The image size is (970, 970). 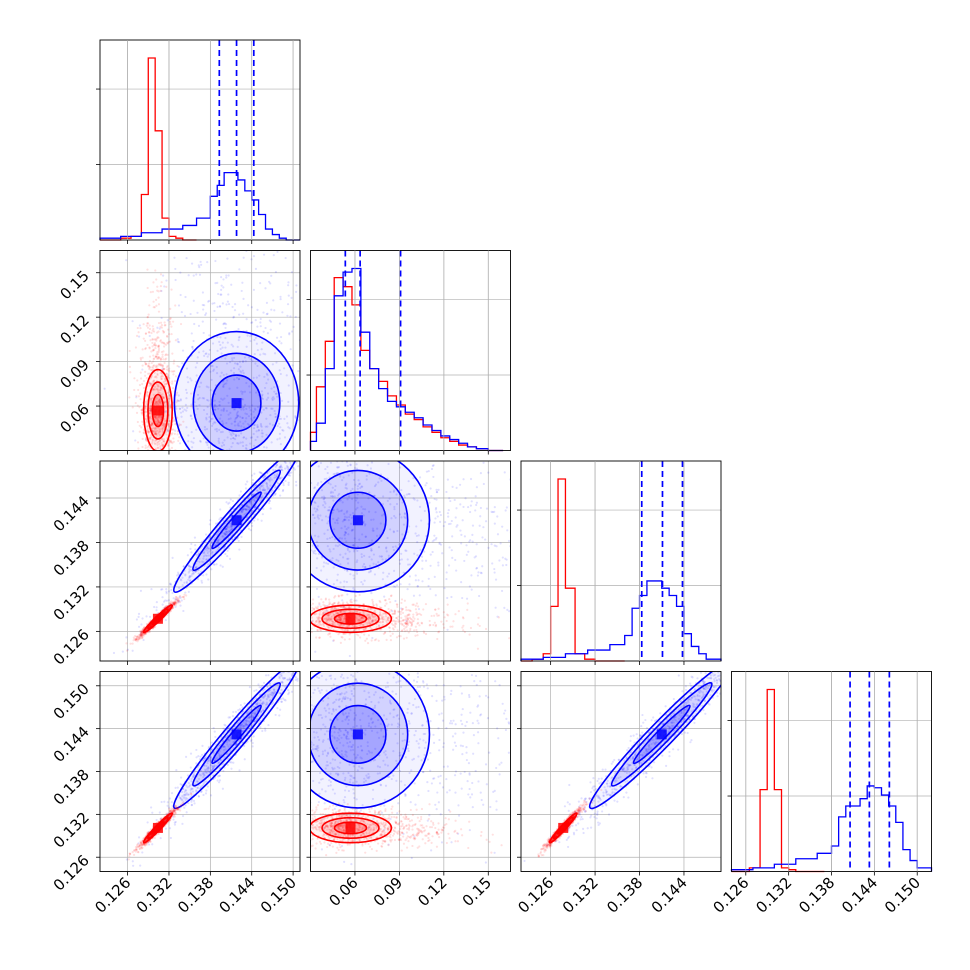 I want to click on x-tick-label: 0.132, so click(x=773, y=895).